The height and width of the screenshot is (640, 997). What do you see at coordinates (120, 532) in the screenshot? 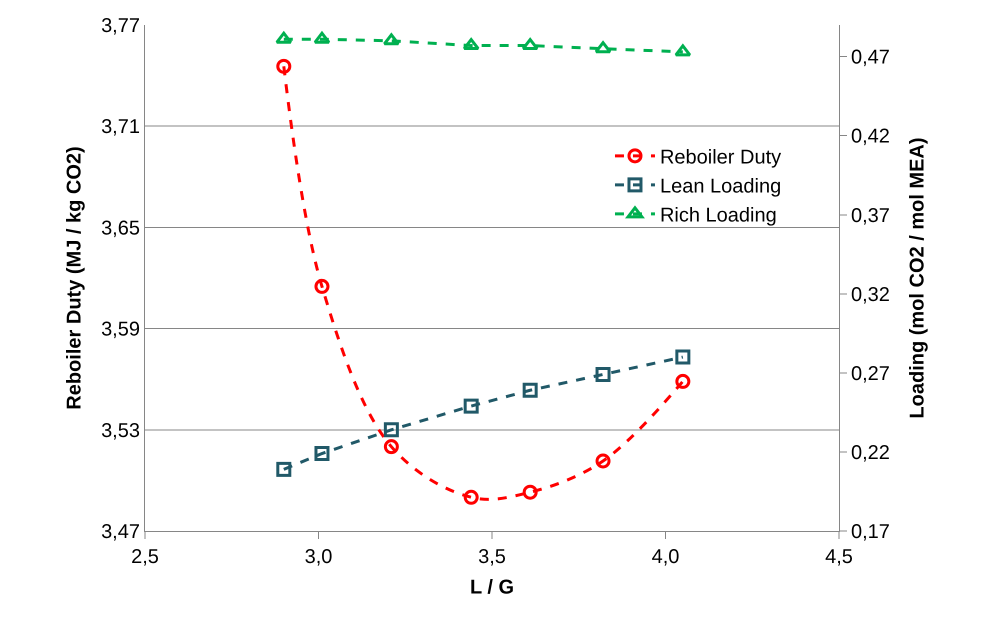
I see `y-tick-label: 3,47` at bounding box center [120, 532].